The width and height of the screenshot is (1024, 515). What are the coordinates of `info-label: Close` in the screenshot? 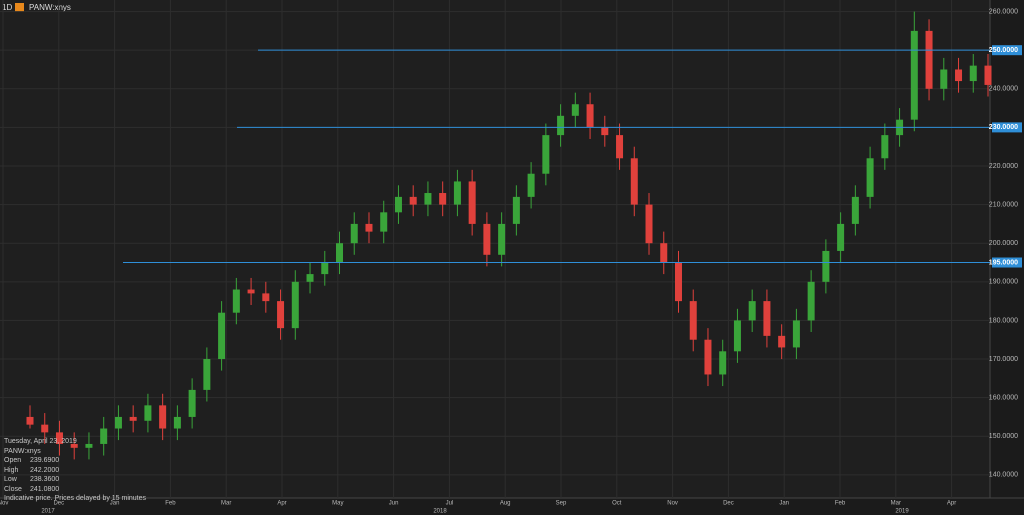 It's located at (13, 489).